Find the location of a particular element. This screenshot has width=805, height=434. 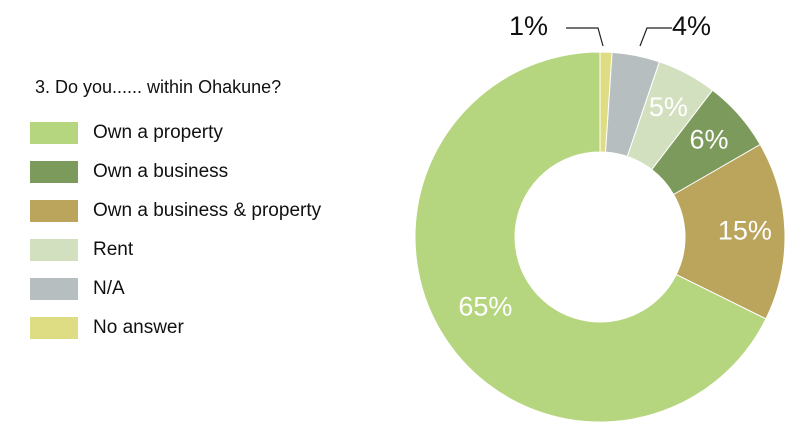

value-label: 1% is located at coordinates (528, 26).